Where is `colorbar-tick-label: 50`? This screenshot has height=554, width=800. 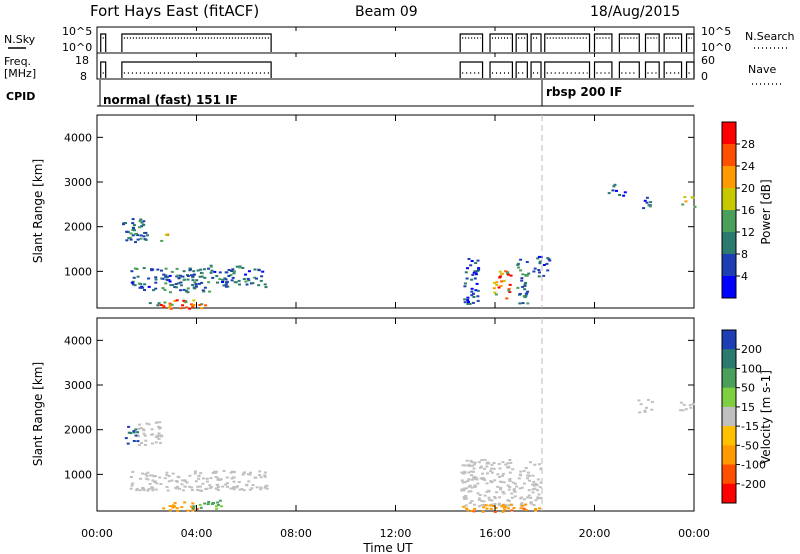
colorbar-tick-label: 50 is located at coordinates (748, 388).